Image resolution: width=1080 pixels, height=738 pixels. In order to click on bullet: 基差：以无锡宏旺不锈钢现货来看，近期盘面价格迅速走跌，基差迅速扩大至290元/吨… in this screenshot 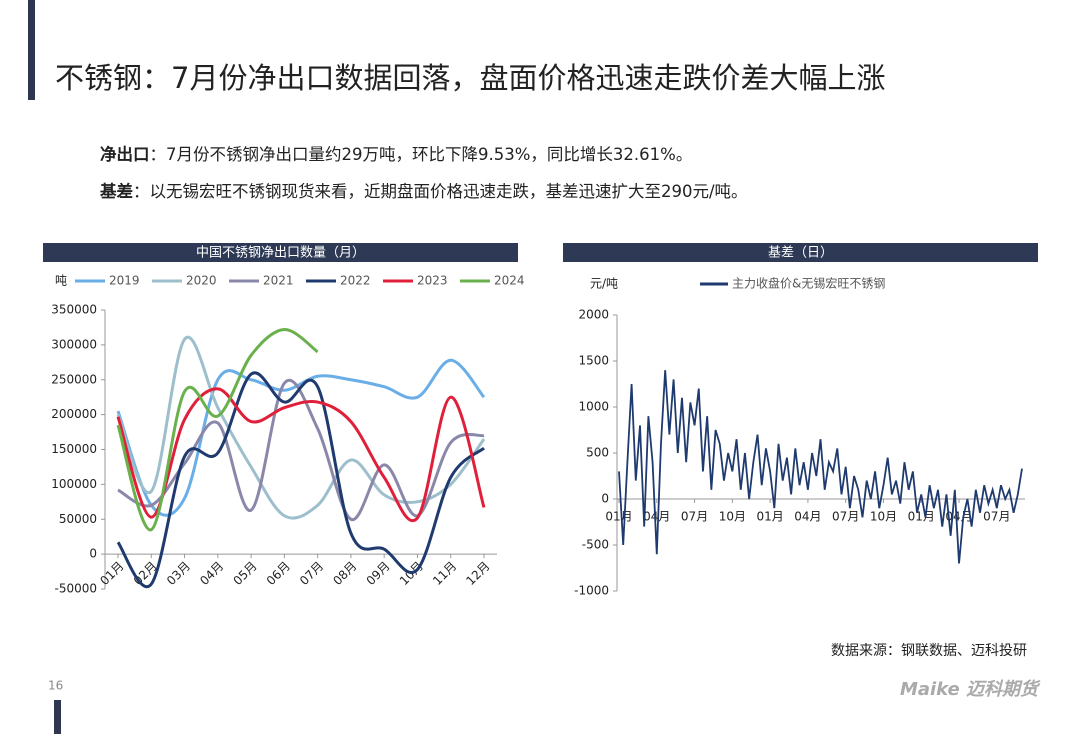, I will do `click(424, 191)`.